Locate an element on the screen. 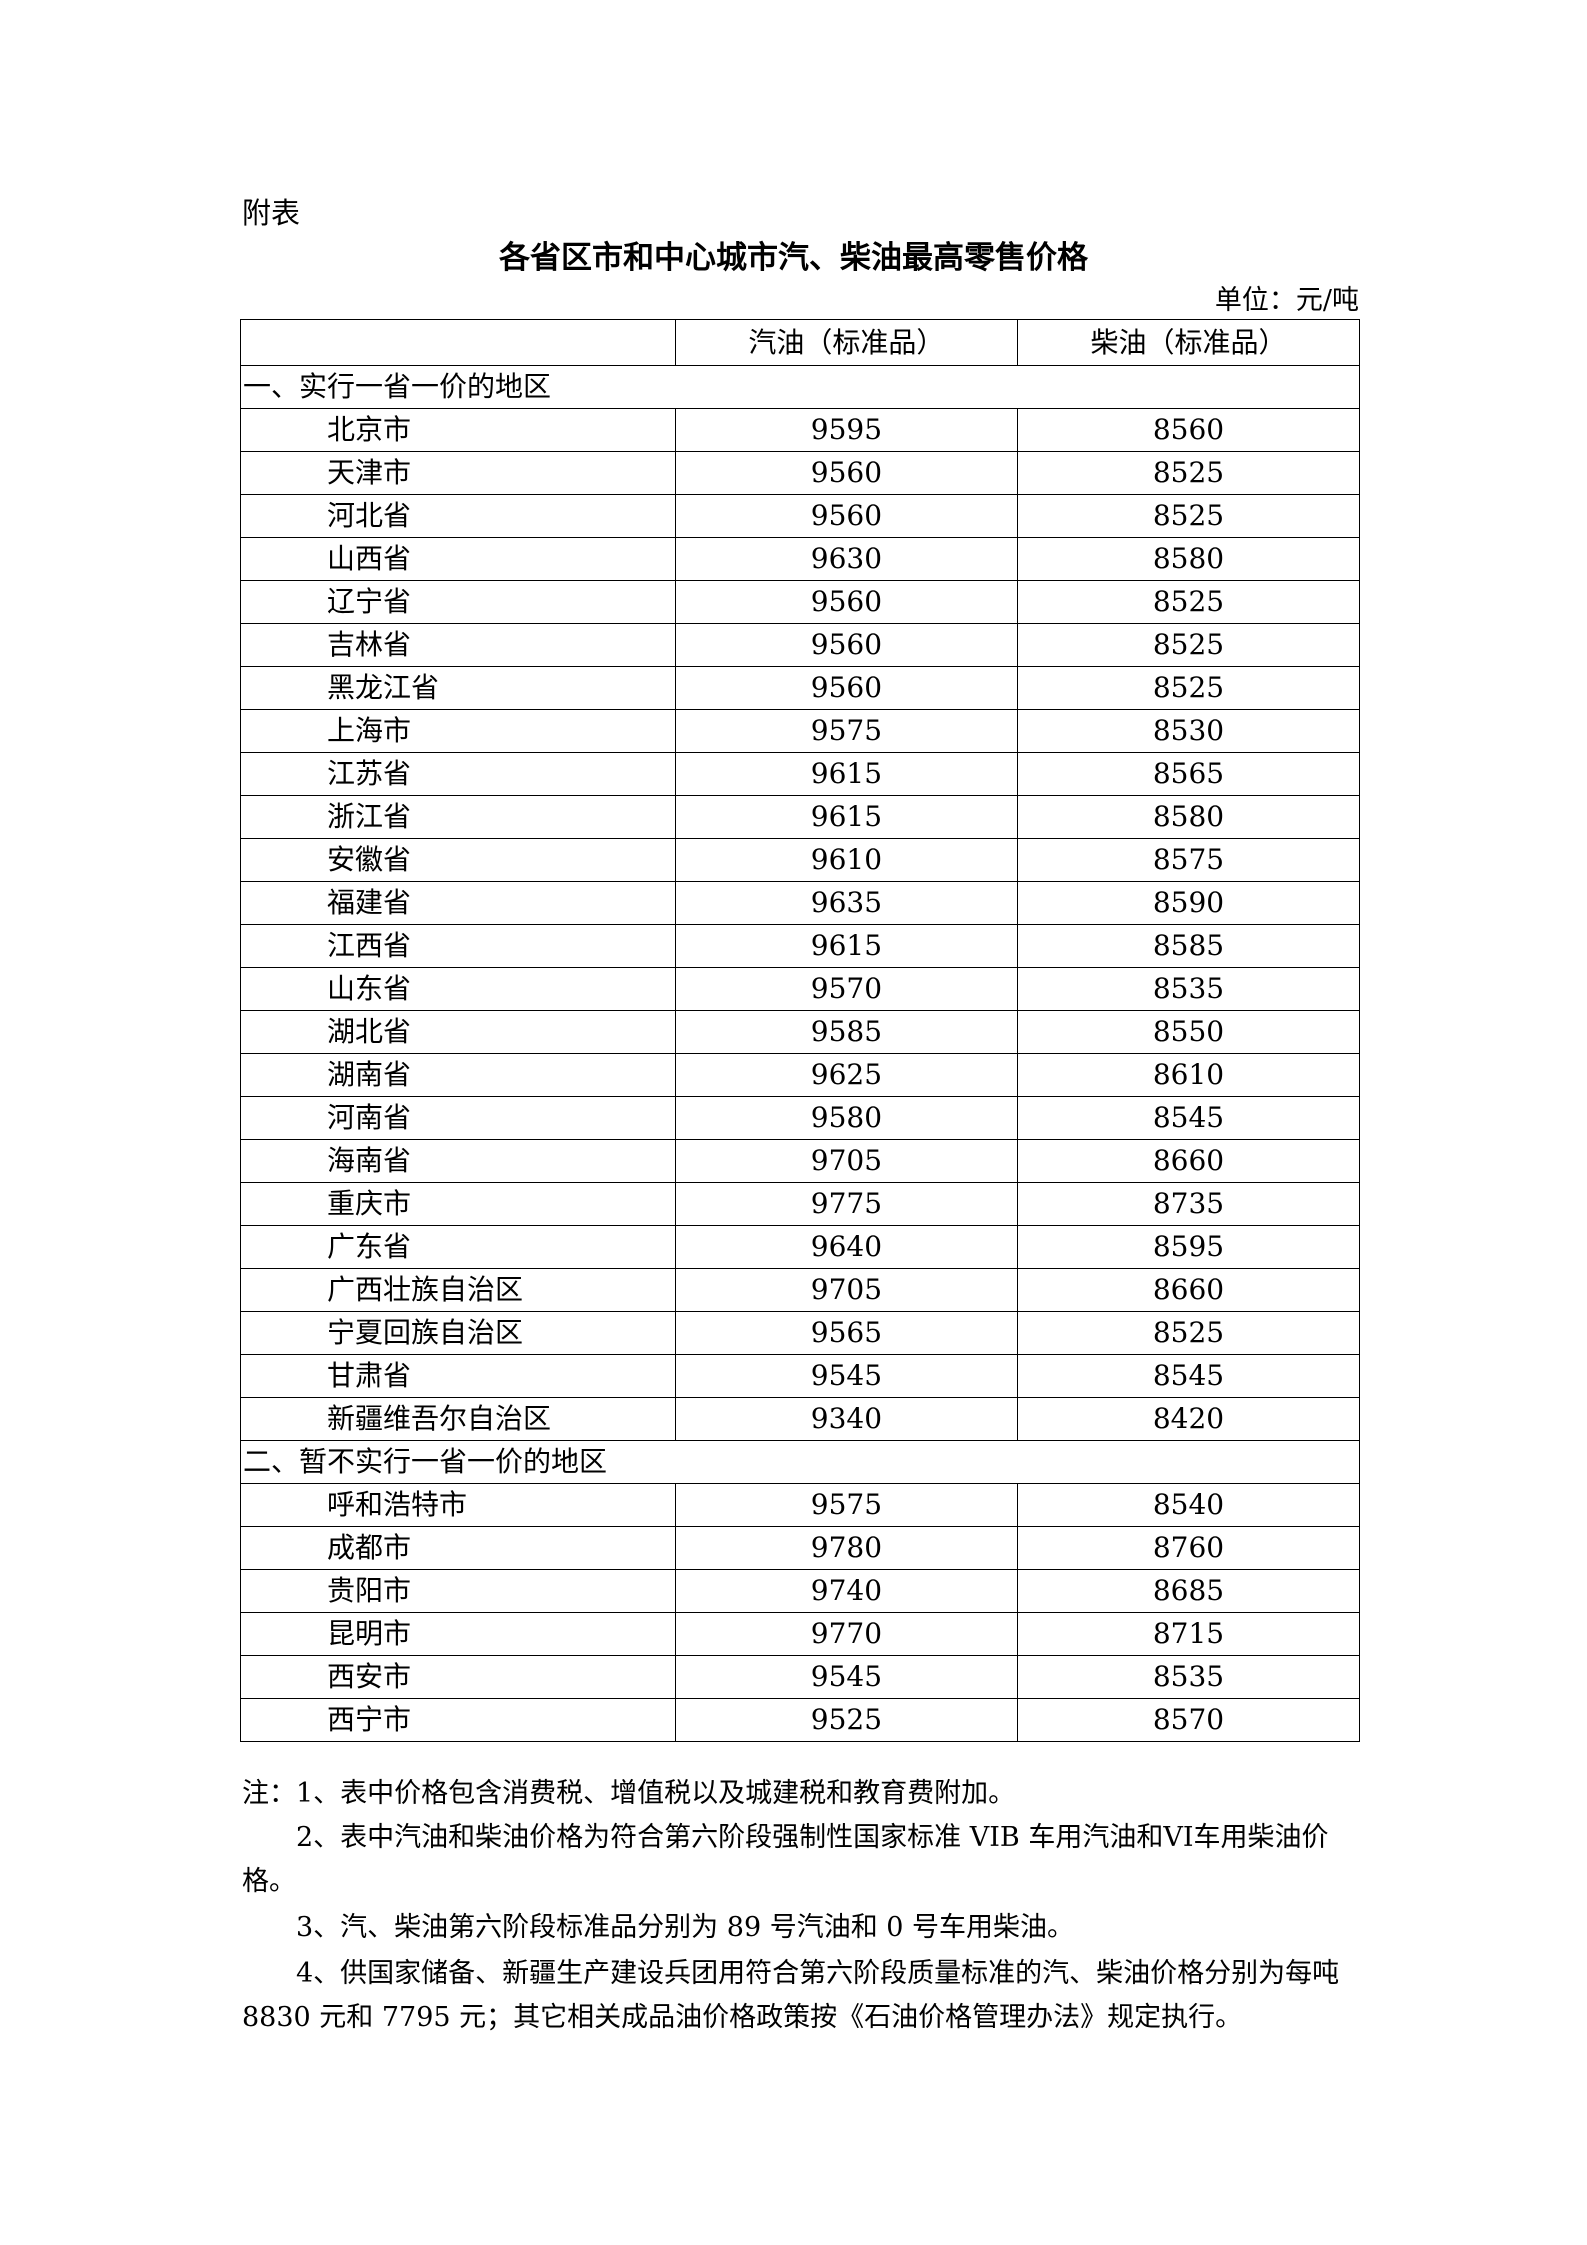 Image resolution: width=1587 pixels, height=2245 pixels. header-cell-gasoline: 汽油（标准品） is located at coordinates (846, 342).